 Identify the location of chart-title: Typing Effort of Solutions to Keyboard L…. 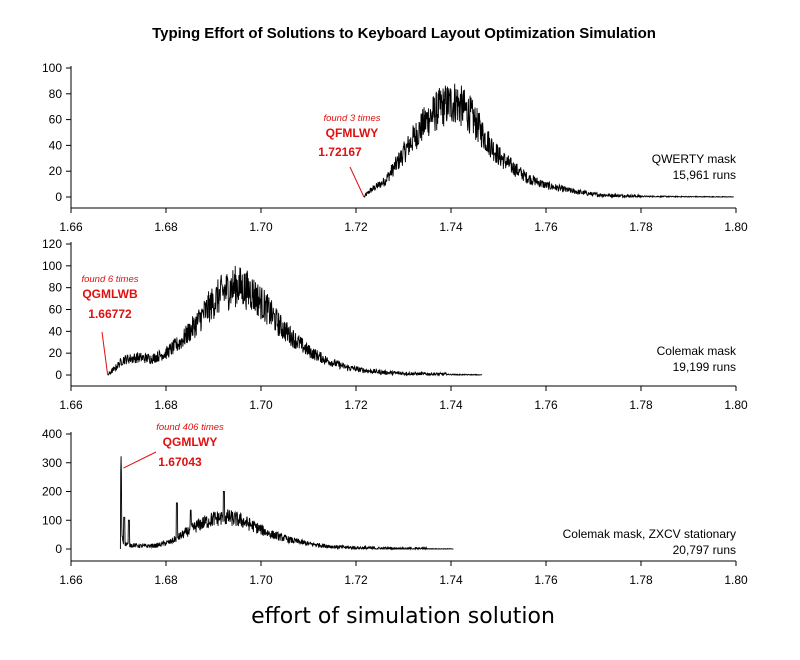
(404, 33).